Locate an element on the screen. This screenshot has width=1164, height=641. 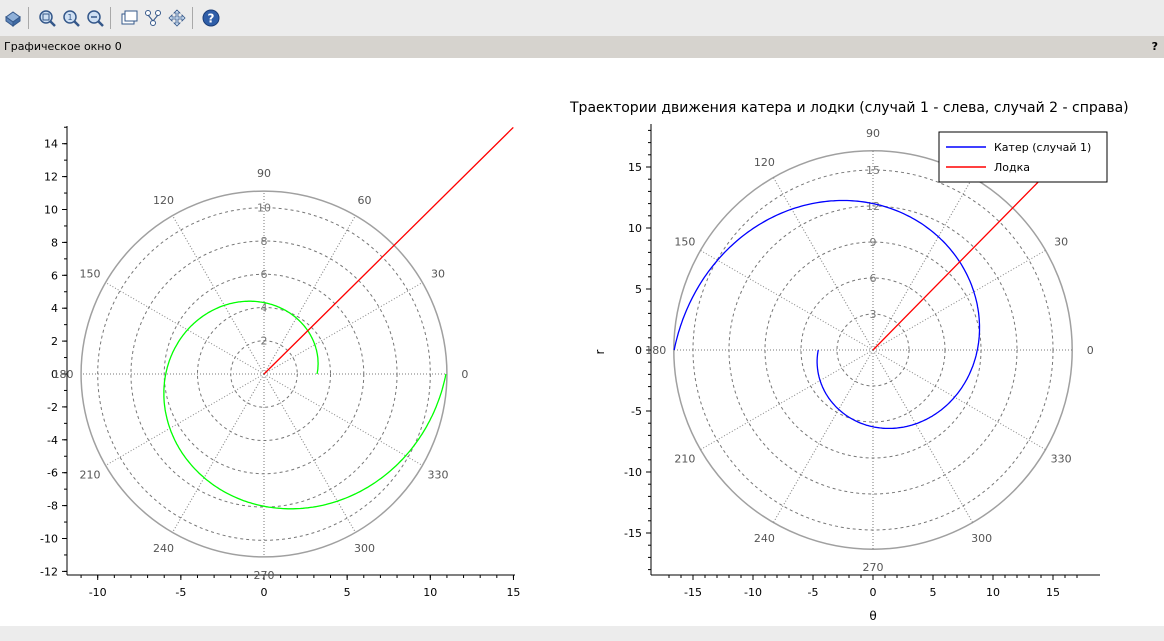
zoom-in-icon: 1 is located at coordinates (71, 18).